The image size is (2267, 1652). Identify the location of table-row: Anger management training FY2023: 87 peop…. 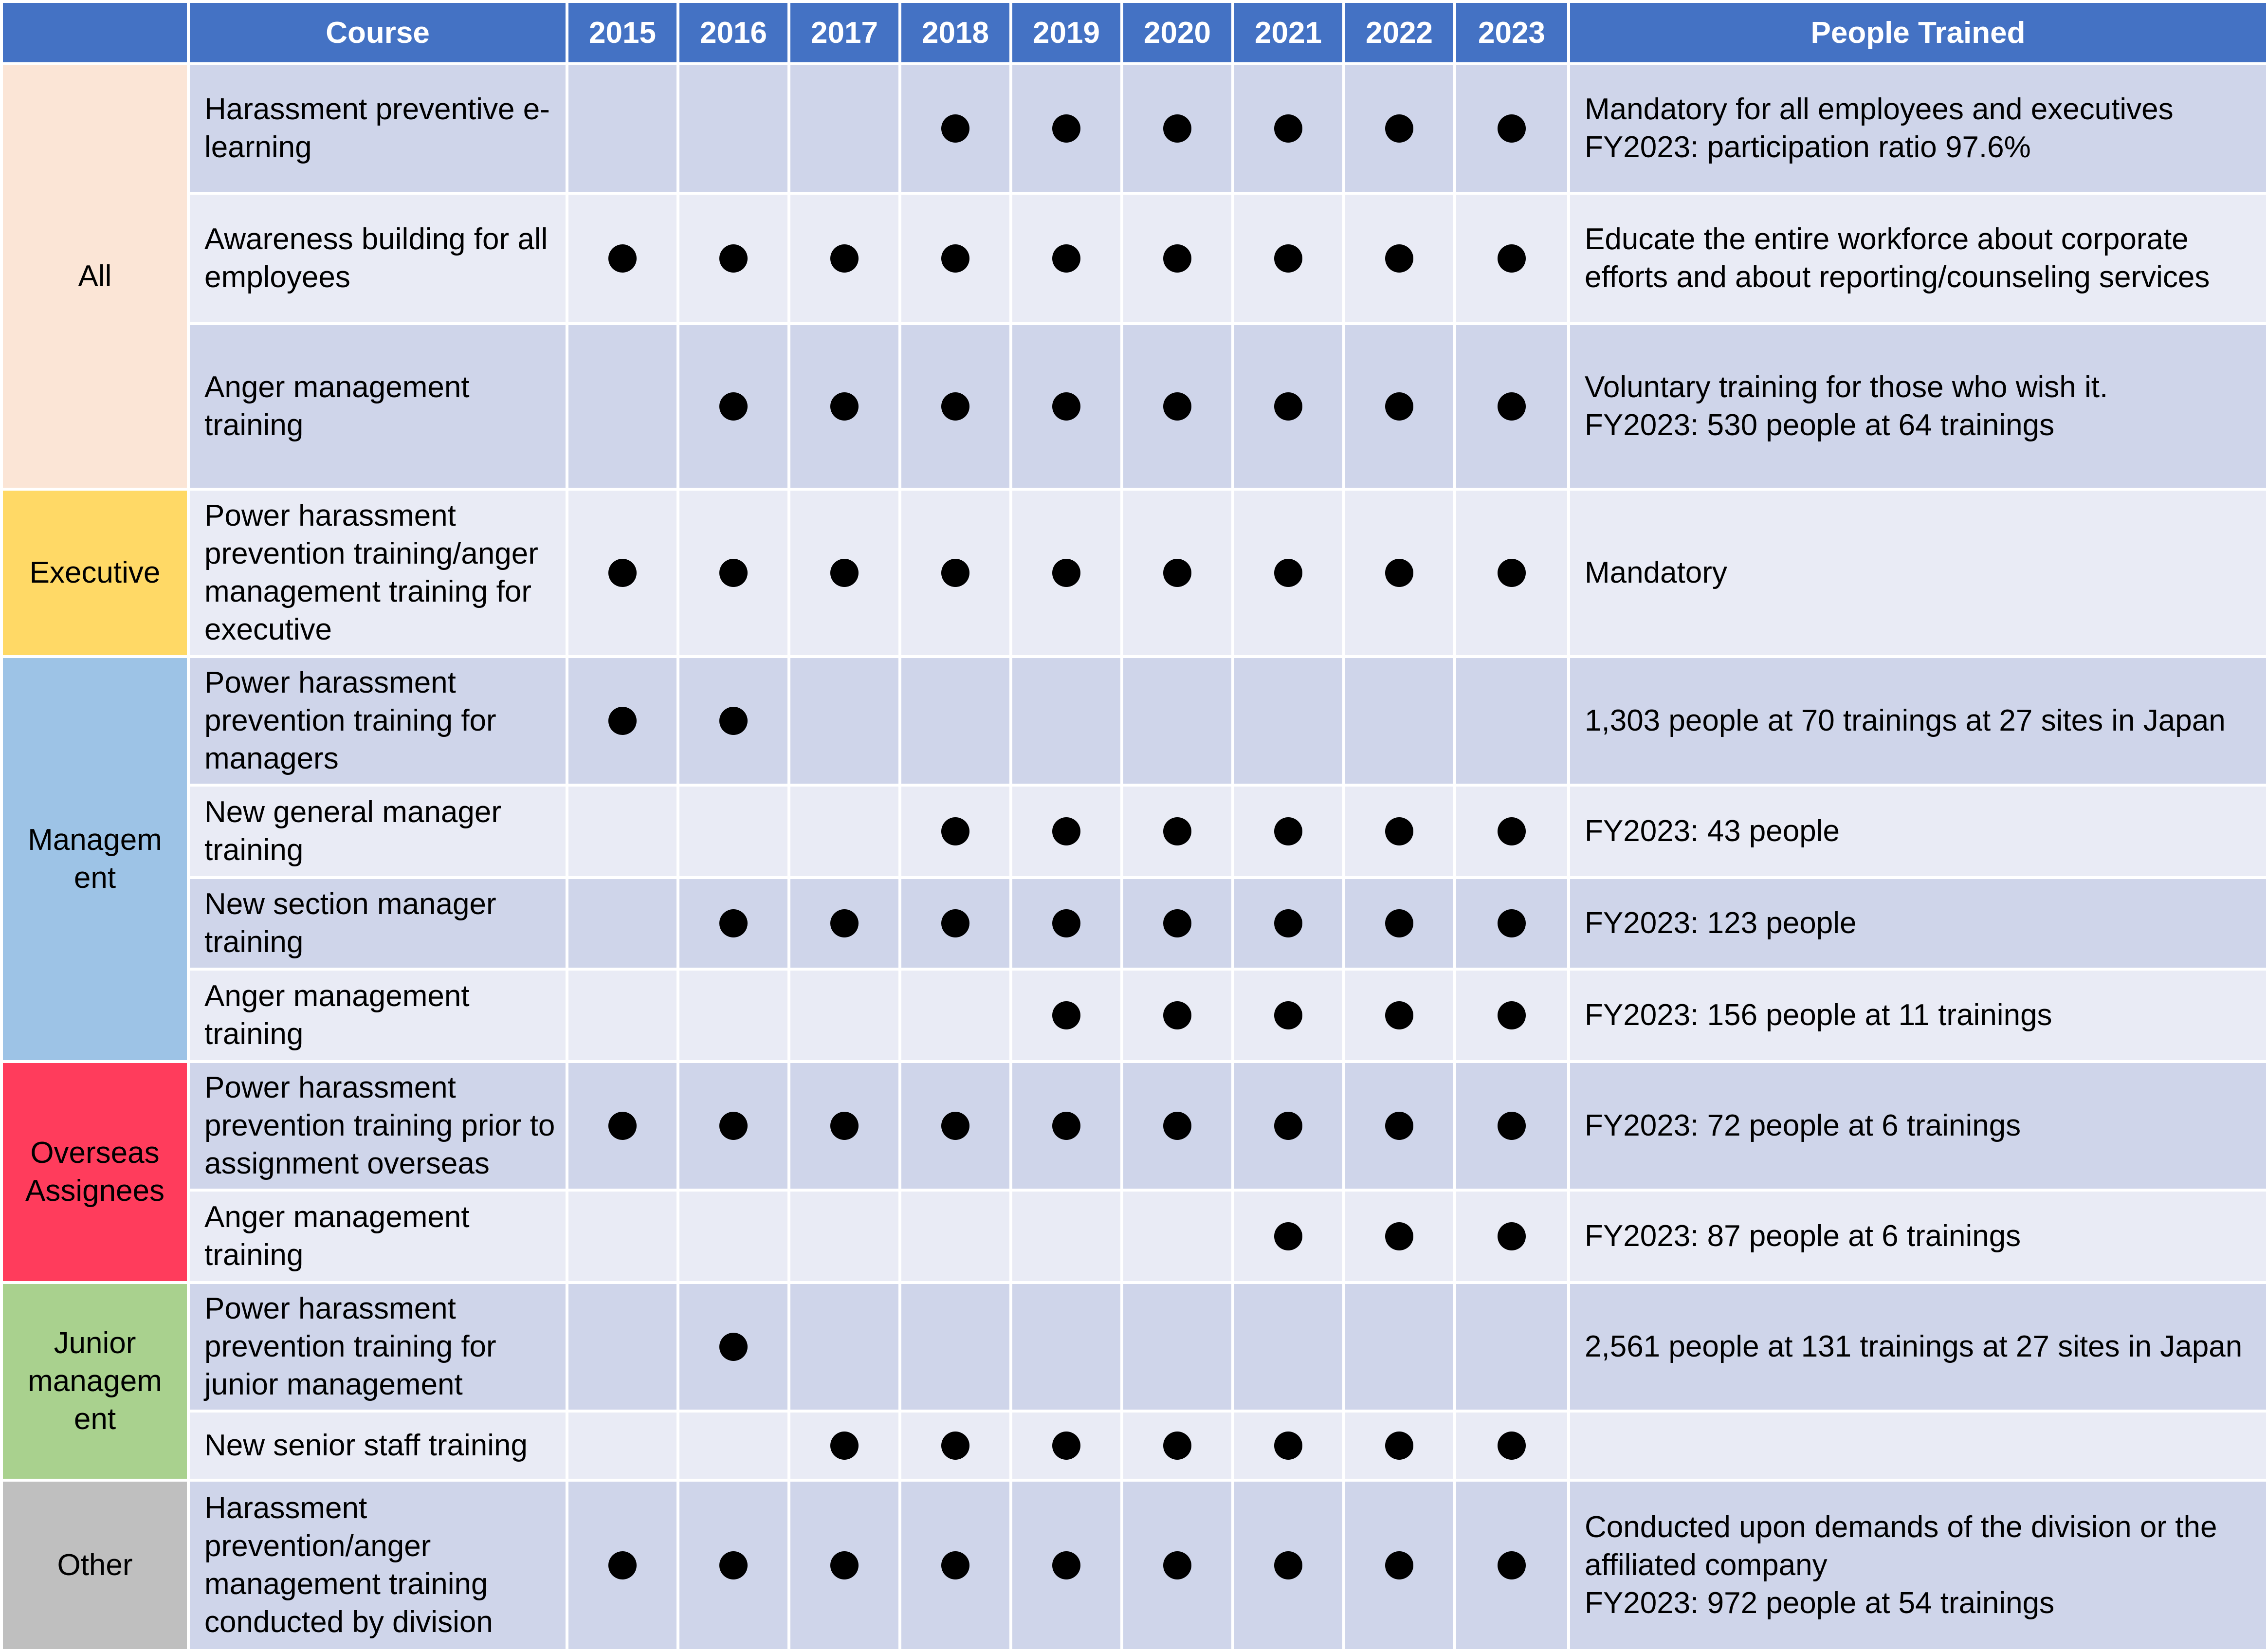
(1134, 1236).